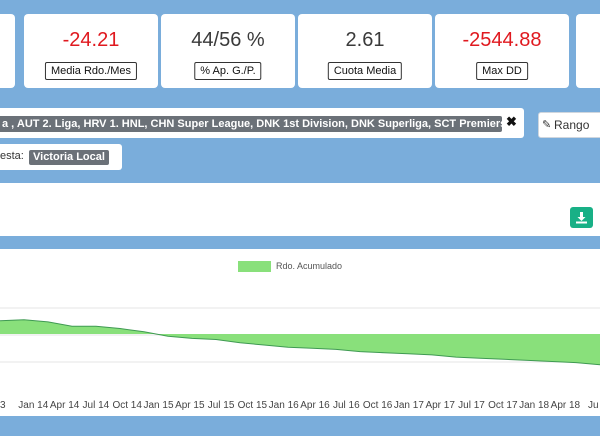 This screenshot has width=600, height=436. I want to click on x-tick-label: Jul 16, so click(346, 405).